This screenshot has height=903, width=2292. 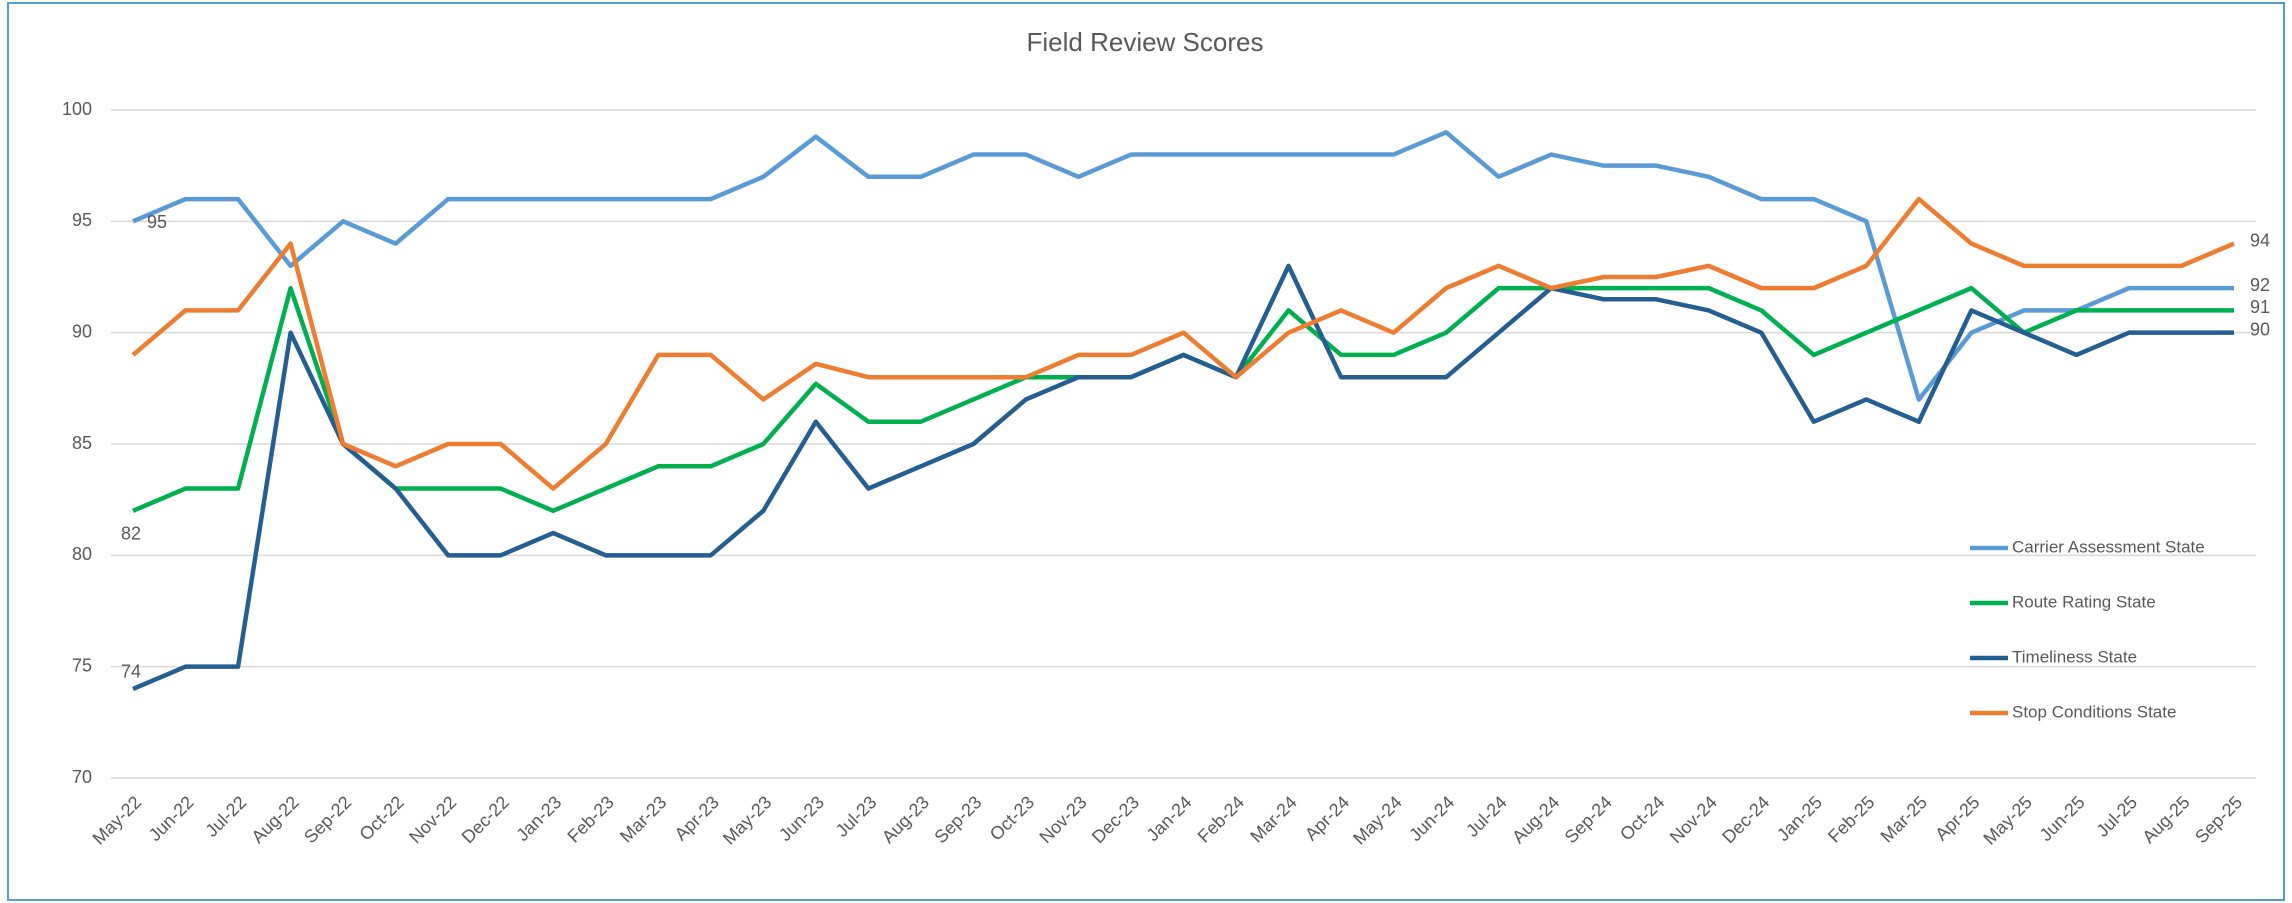 I want to click on chart-title: Field Review Scores, so click(x=1145, y=42).